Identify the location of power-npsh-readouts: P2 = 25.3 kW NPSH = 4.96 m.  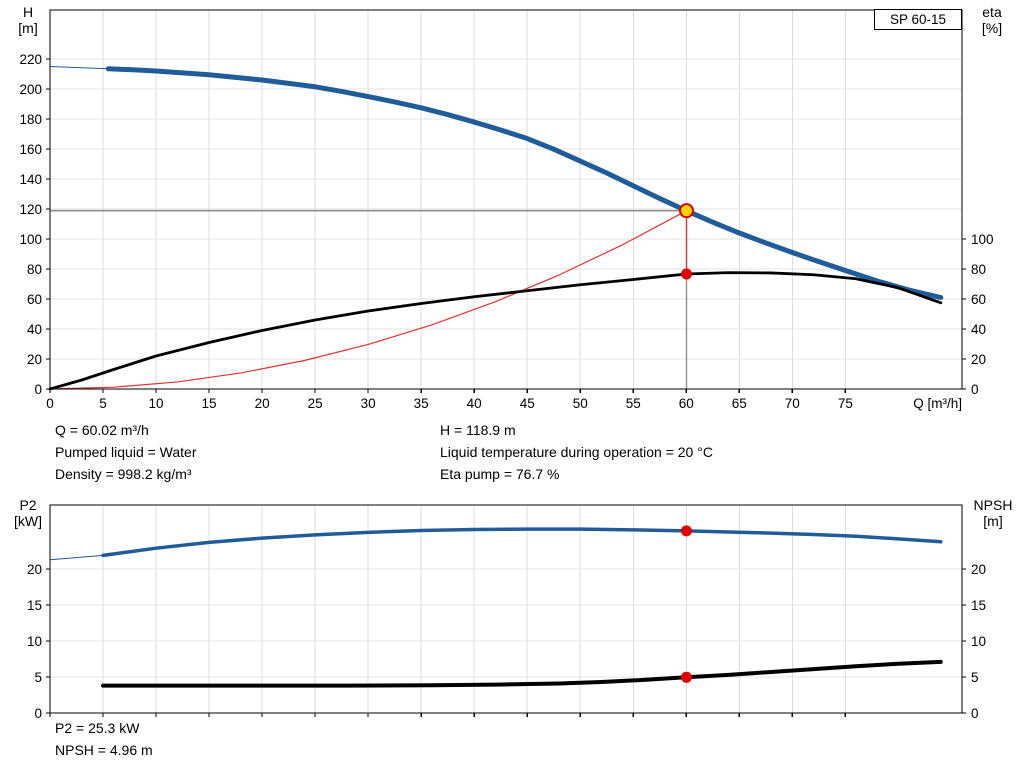
(104, 739).